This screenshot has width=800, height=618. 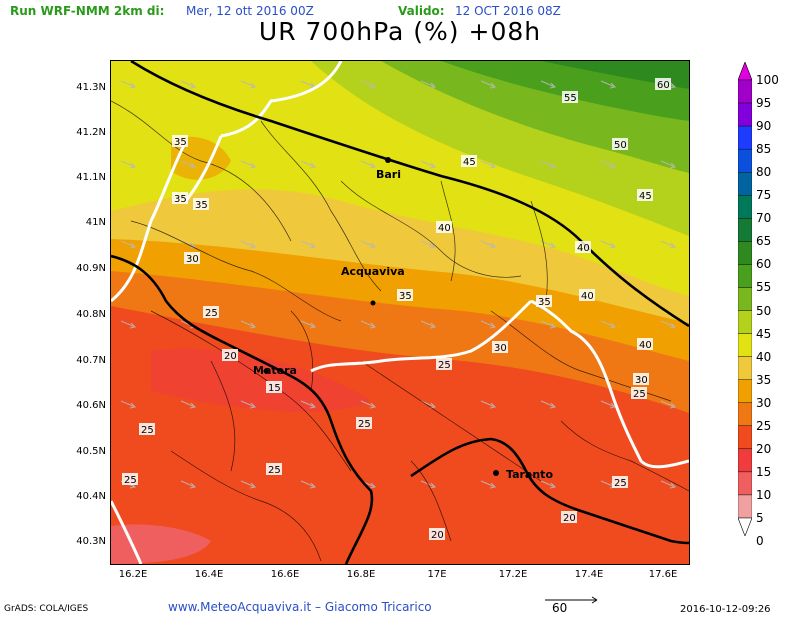 I want to click on colorbar-label: 5, so click(x=760, y=518).